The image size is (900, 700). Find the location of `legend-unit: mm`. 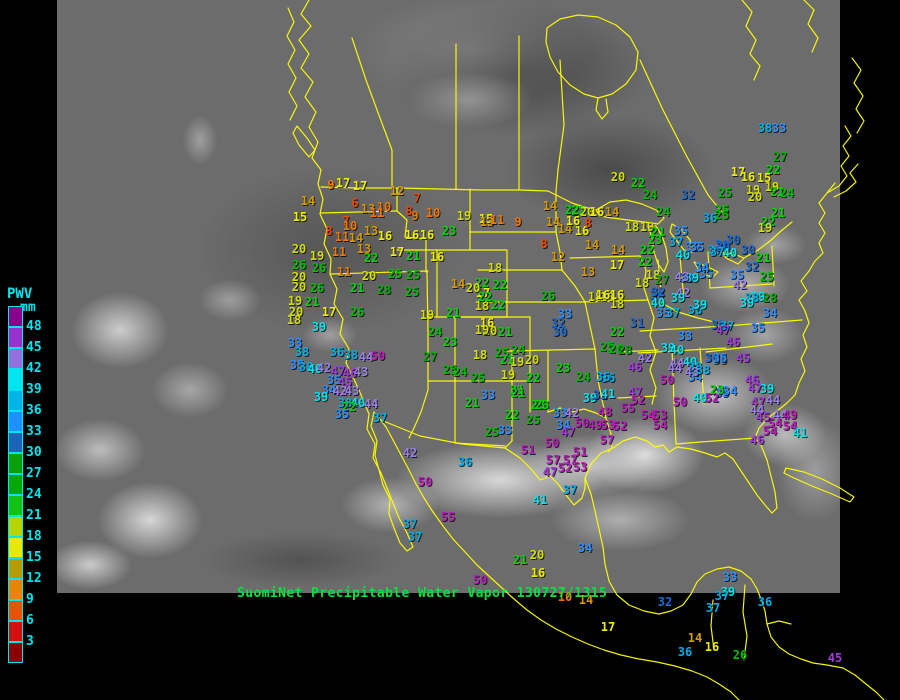

legend-unit: mm is located at coordinates (28, 307).